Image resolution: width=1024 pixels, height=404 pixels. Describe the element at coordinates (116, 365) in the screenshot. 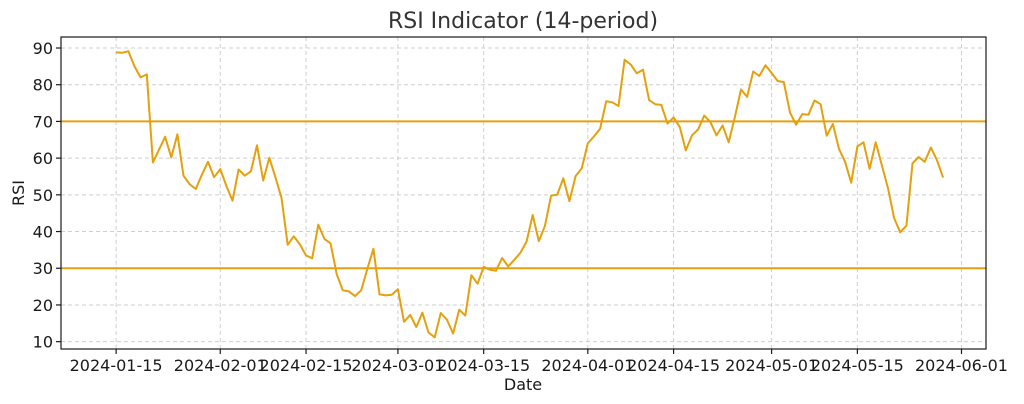

I see `x-tick-label: 2024-01-15` at that location.